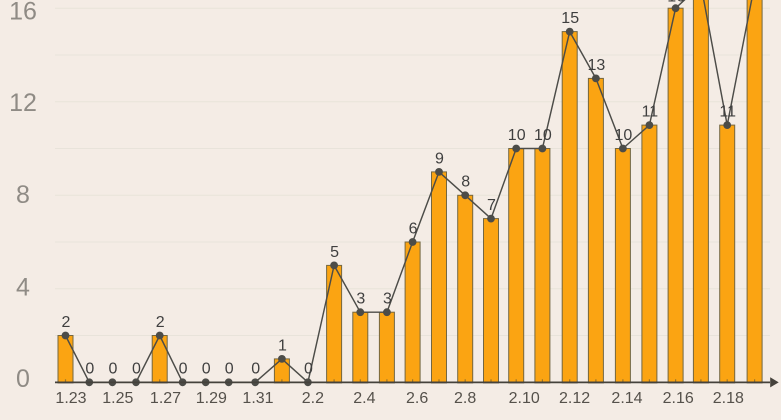  Describe the element at coordinates (678, 398) in the screenshot. I see `svg-text: 2.16` at that location.